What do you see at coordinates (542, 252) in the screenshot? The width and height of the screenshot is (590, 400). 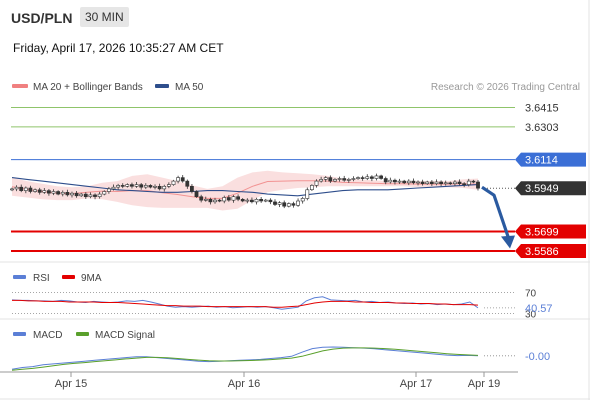 I see `support-level-label: 3.5586` at bounding box center [542, 252].